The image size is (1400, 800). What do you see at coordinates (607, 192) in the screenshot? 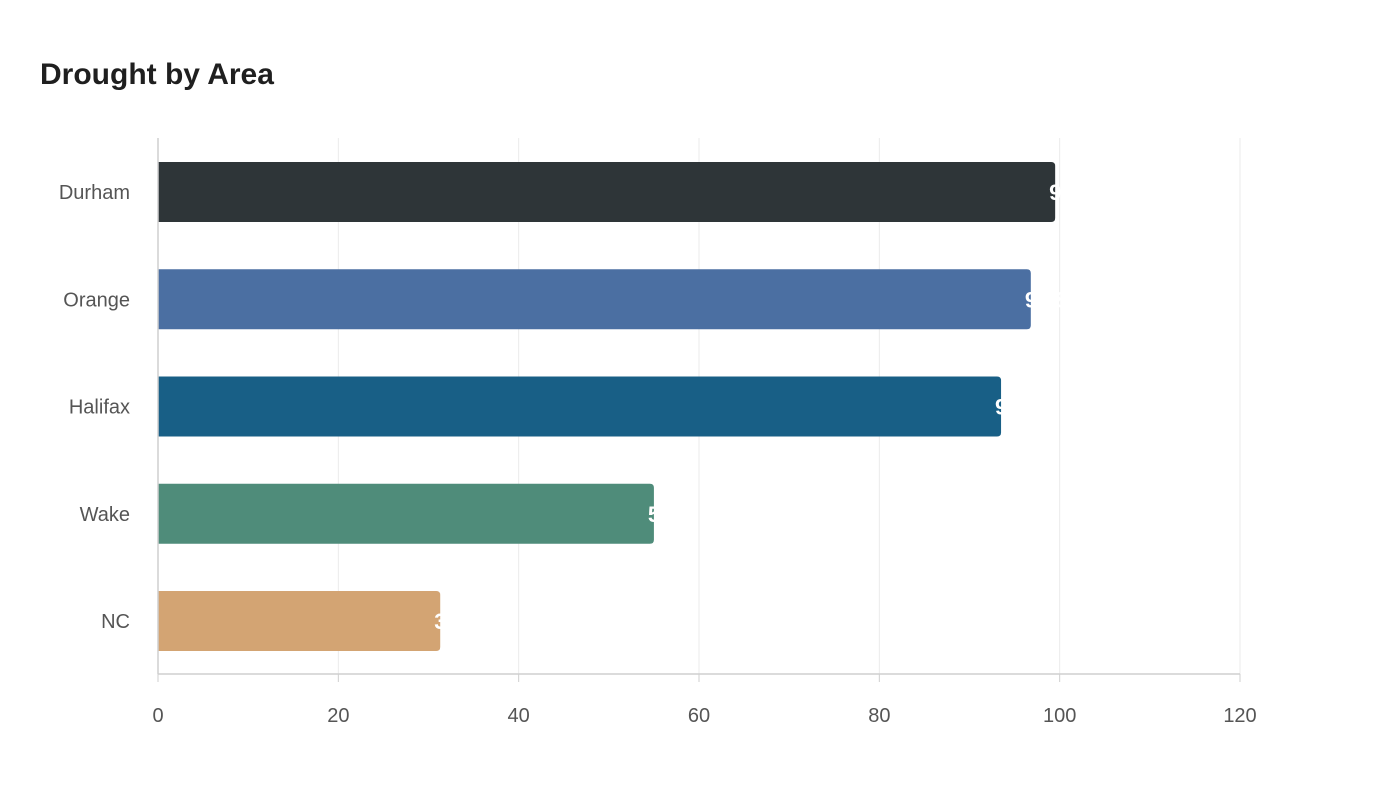
I see `bar-durham` at bounding box center [607, 192].